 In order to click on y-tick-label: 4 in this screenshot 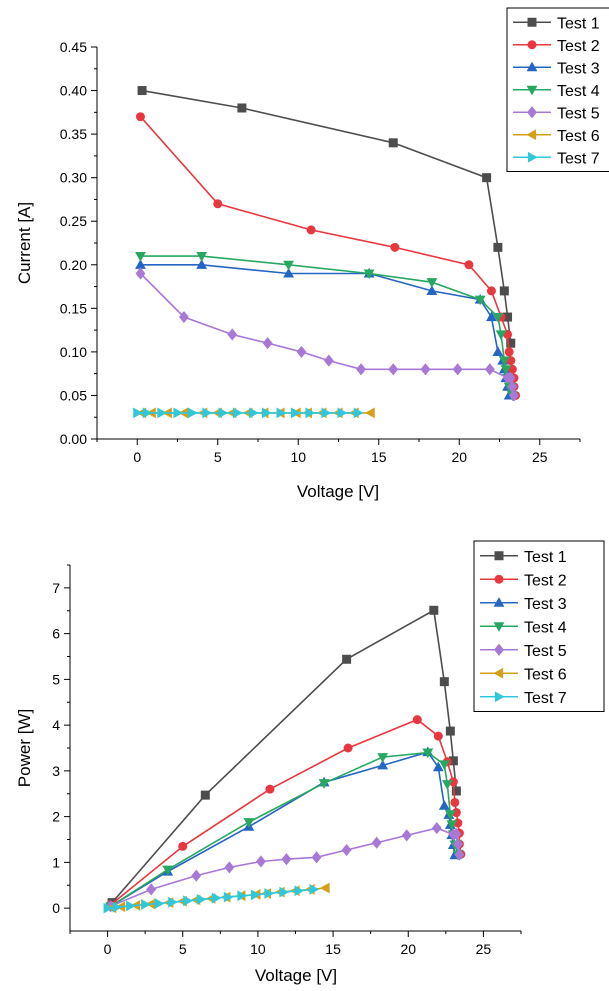, I will do `click(56, 725)`.